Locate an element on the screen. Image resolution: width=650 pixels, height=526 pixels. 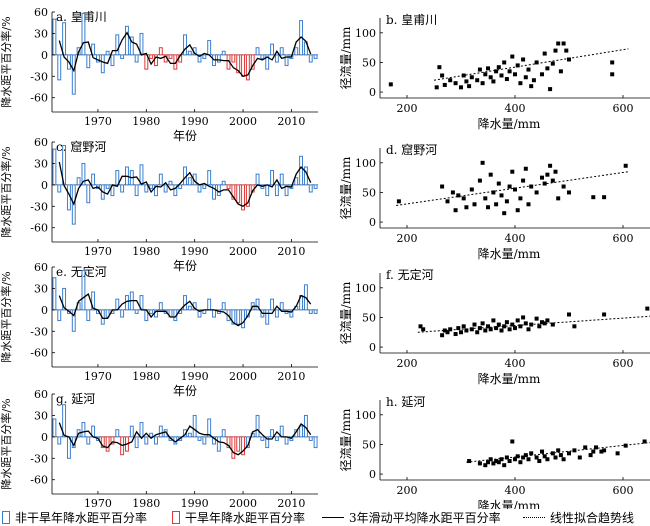
panel-6-x-tick-label: 2000 is located at coordinates (243, 503).